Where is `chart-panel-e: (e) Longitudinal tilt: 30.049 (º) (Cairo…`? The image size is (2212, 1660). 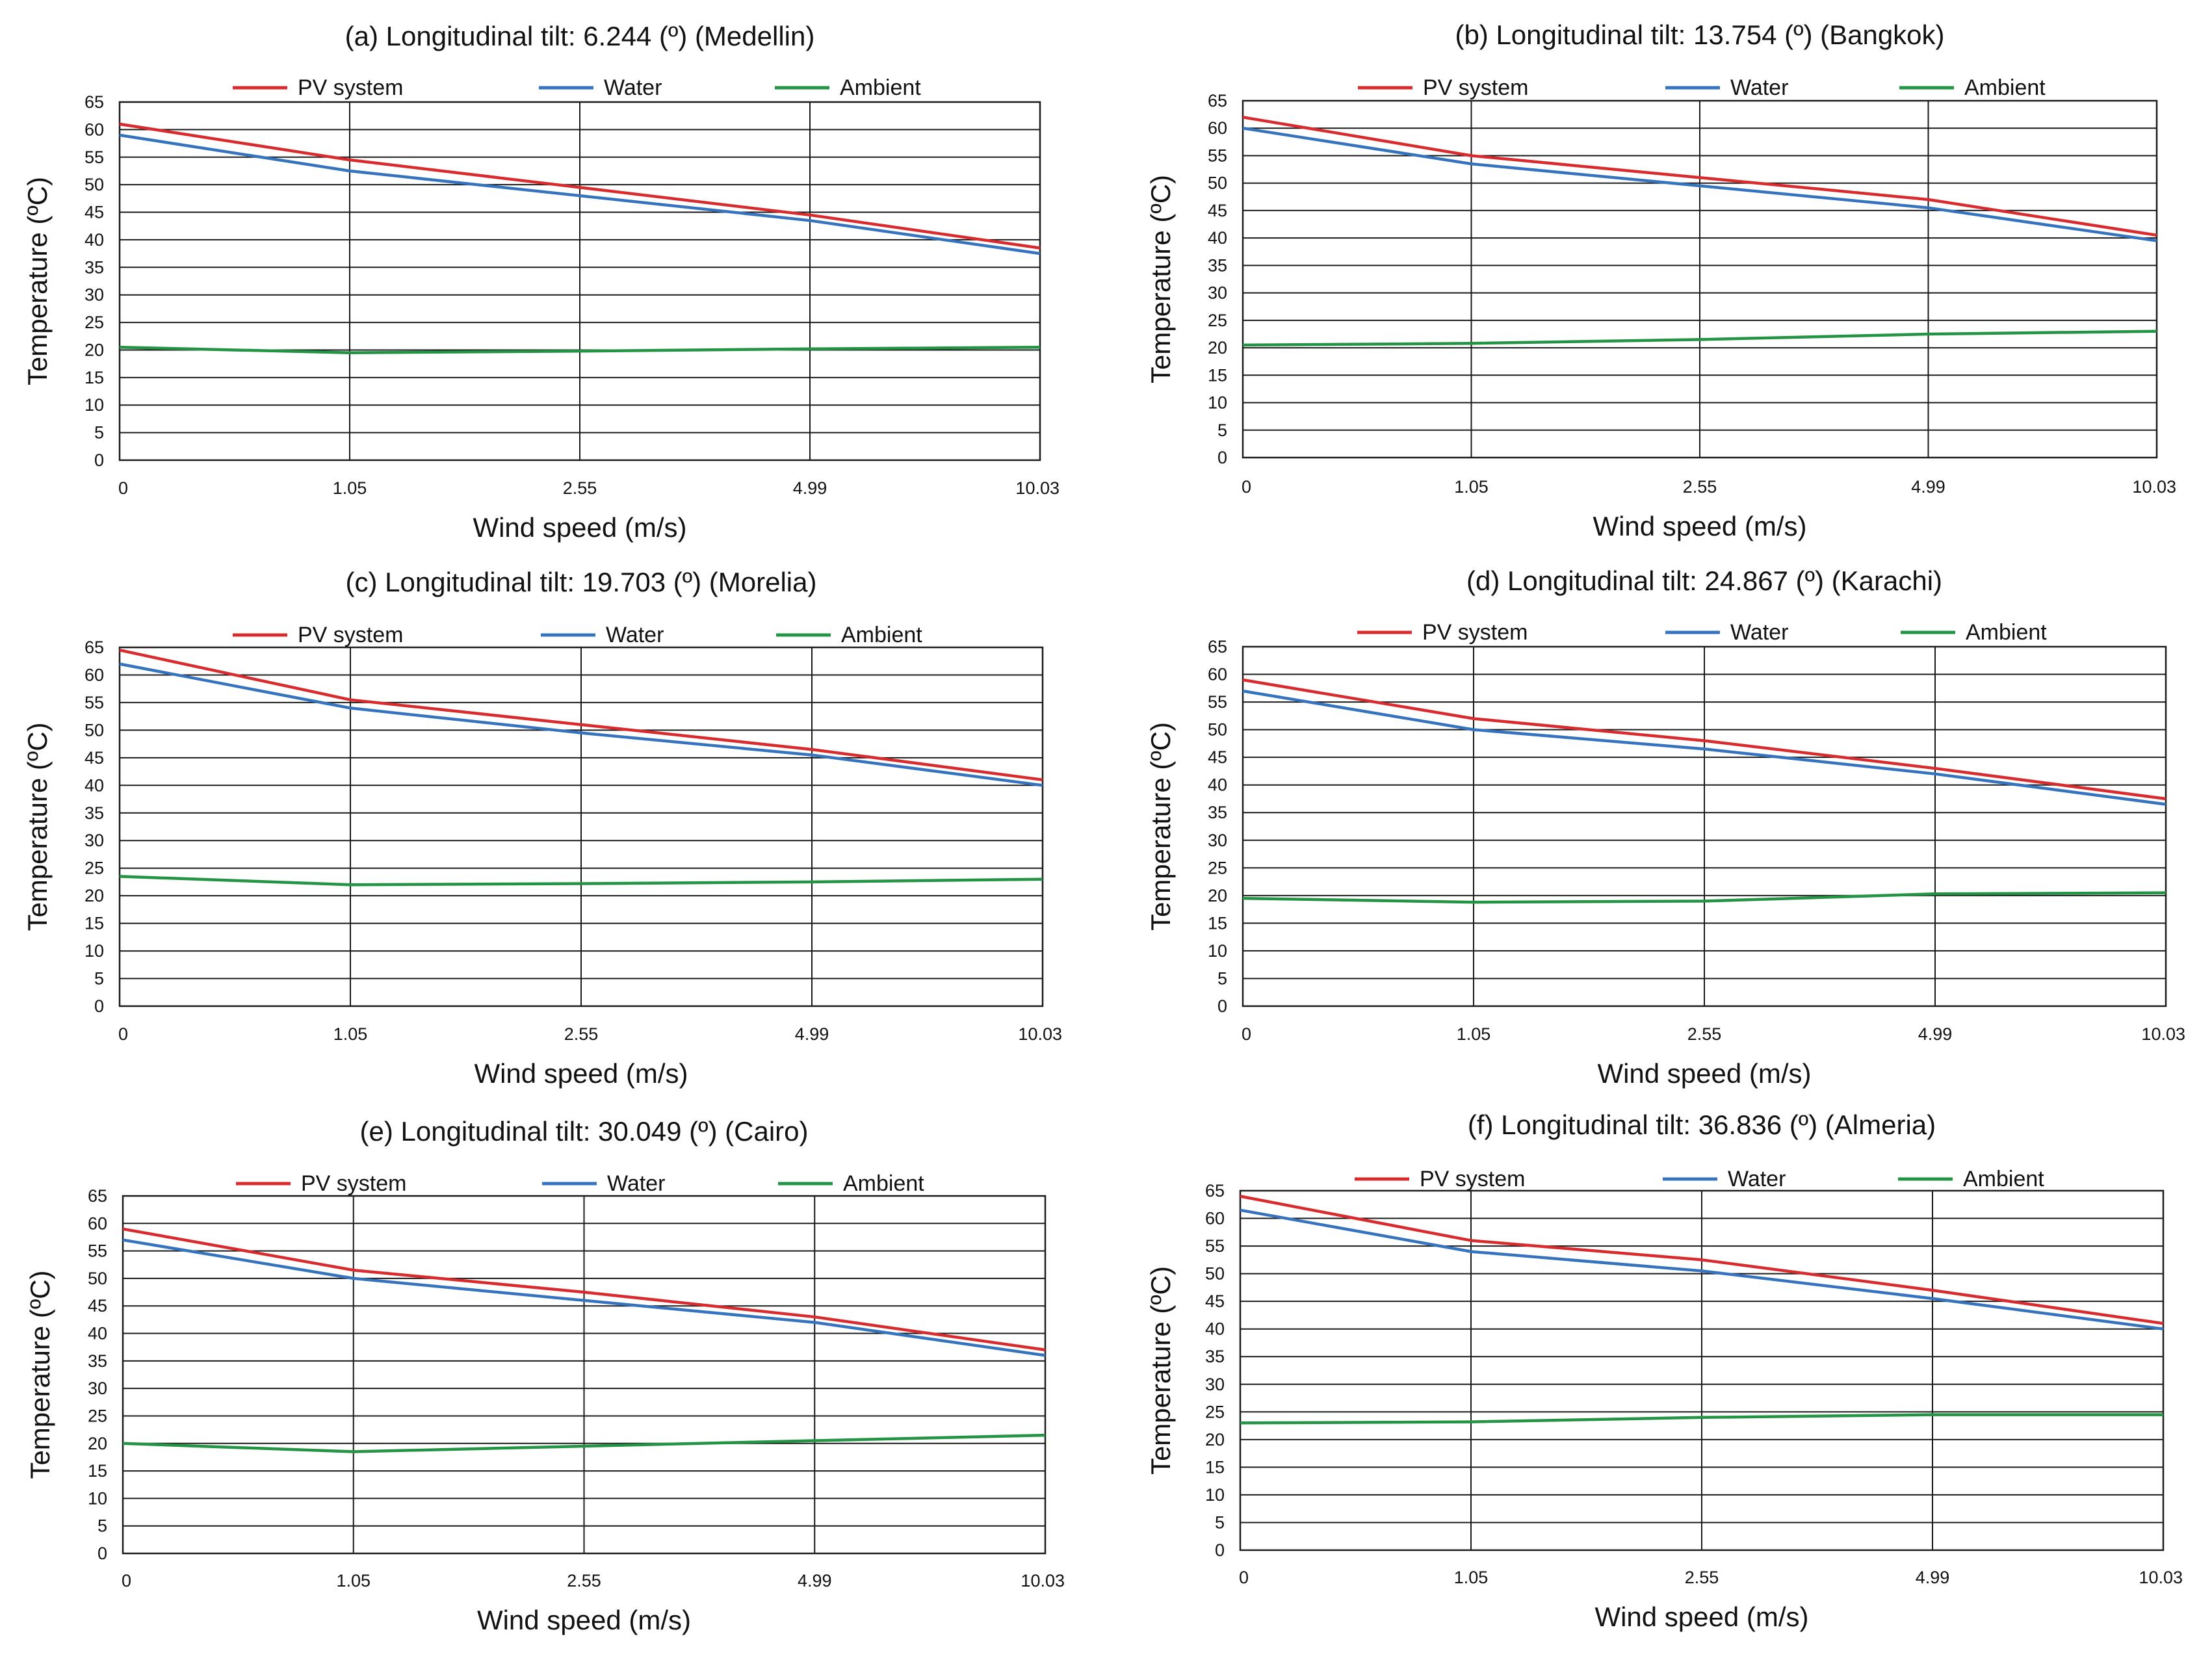
chart-panel-e: (e) Longitudinal tilt: 30.049 (º) (Cairo… is located at coordinates (545, 1376).